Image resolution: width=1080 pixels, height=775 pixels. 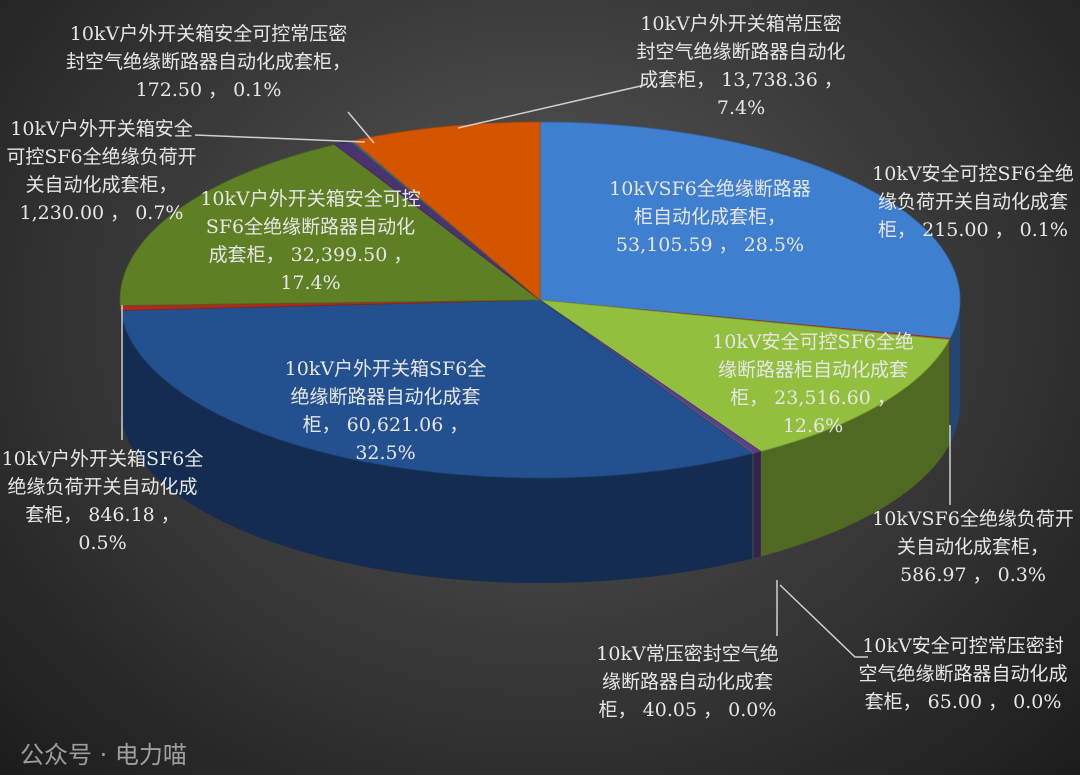 What do you see at coordinates (964, 702) in the screenshot?
I see `label-value: 65.00 ，` at bounding box center [964, 702].